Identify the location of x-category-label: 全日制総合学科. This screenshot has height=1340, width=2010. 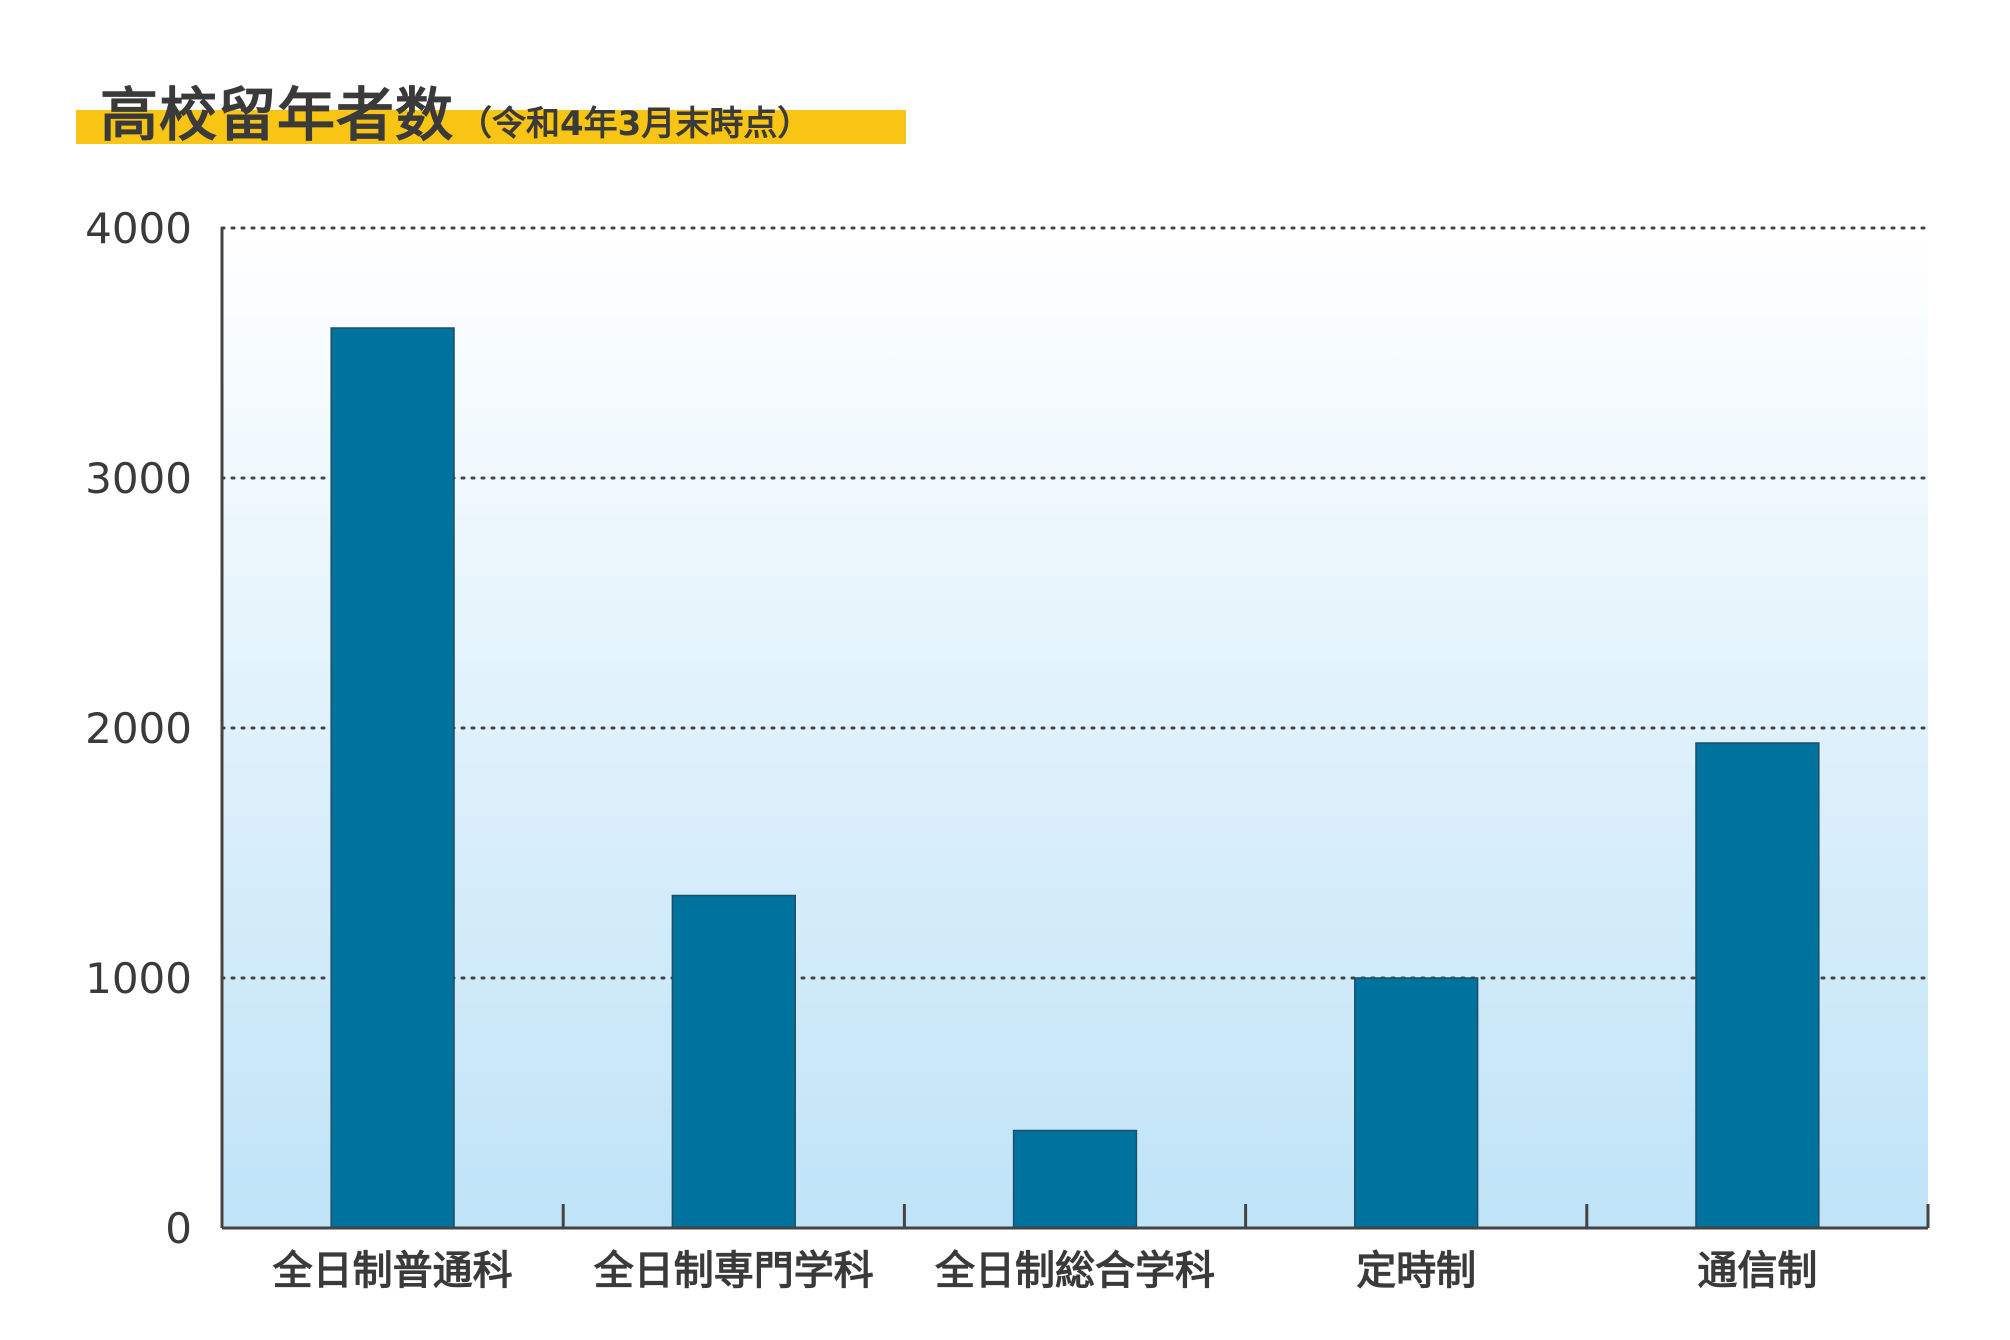
(1074, 1271).